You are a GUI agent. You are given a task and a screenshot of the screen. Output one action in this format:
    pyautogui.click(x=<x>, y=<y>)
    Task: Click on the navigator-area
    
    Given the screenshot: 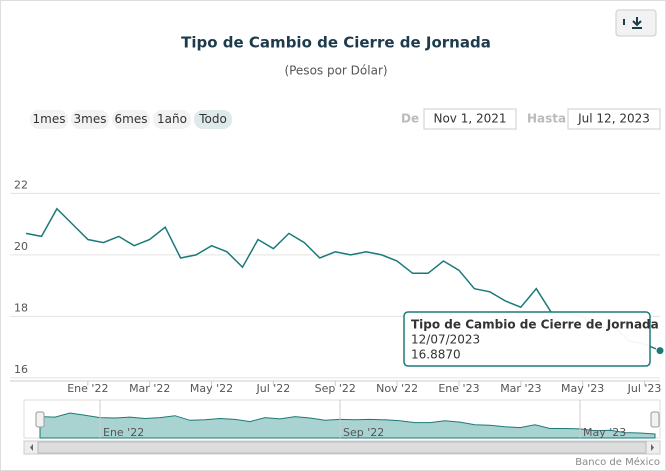 What is the action you would take?
    pyautogui.click(x=347, y=425)
    